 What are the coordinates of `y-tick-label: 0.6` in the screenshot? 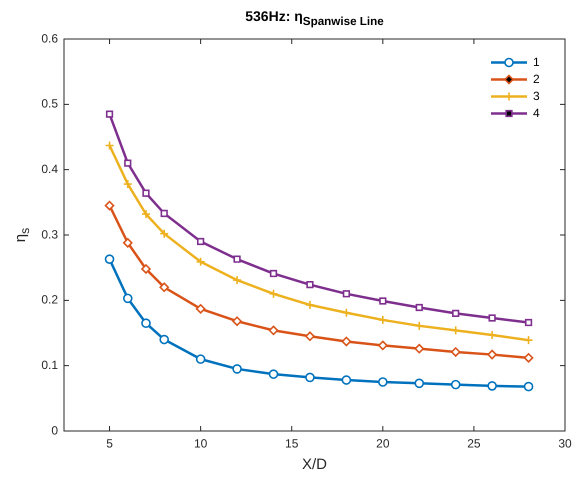 It's located at (49, 38).